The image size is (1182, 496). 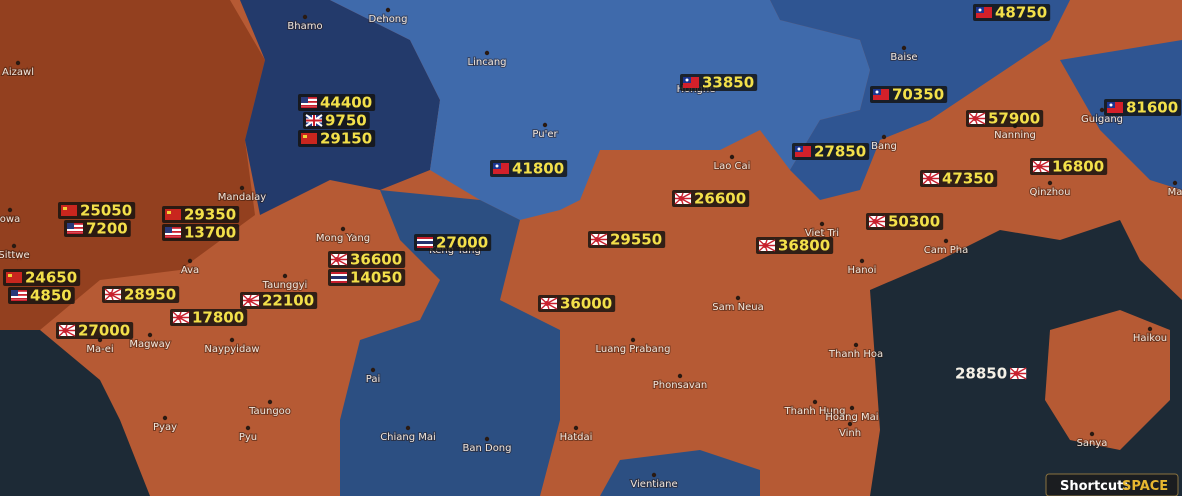 I want to click on unit-strength: 25050, so click(x=106, y=211).